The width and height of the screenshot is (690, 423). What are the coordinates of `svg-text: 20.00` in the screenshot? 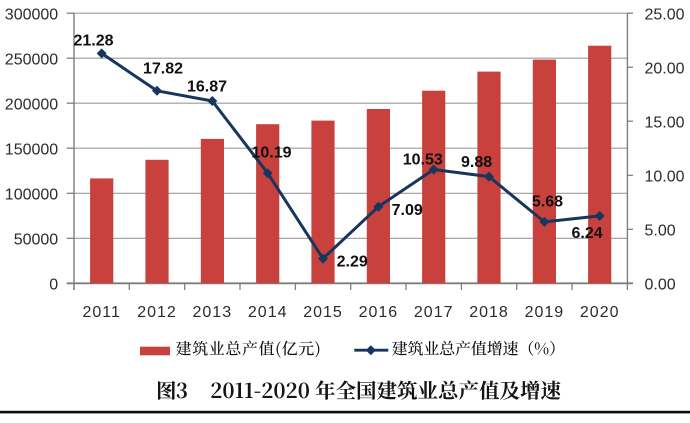 It's located at (665, 69).